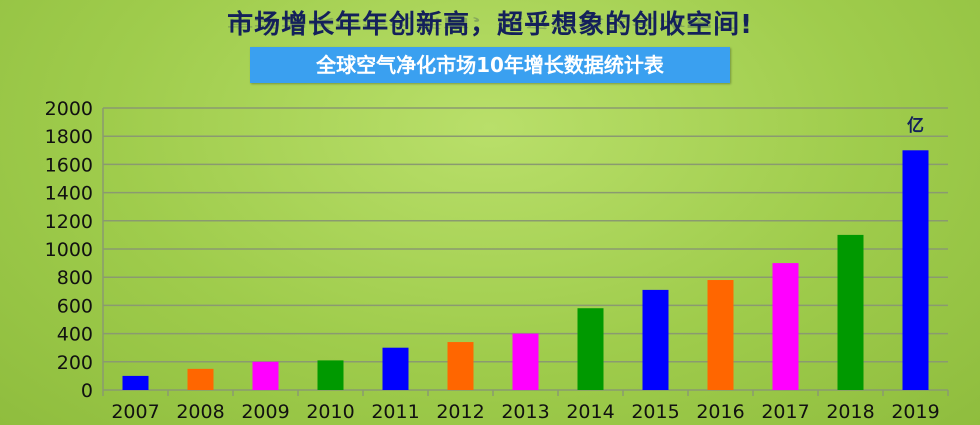 The height and width of the screenshot is (425, 980). What do you see at coordinates (490, 65) in the screenshot?
I see `chart-title: 全球空气净化市场10年增长数据统计表` at bounding box center [490, 65].